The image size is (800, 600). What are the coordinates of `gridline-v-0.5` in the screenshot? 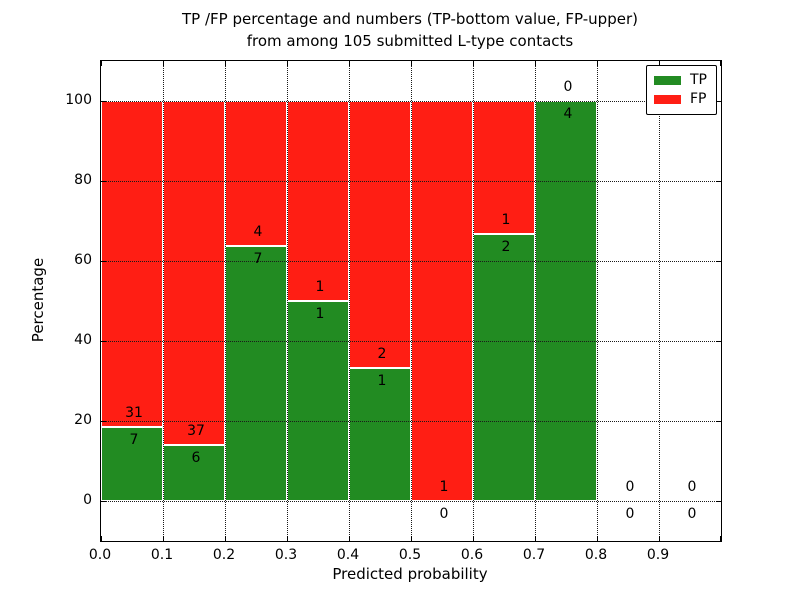 It's located at (411, 301).